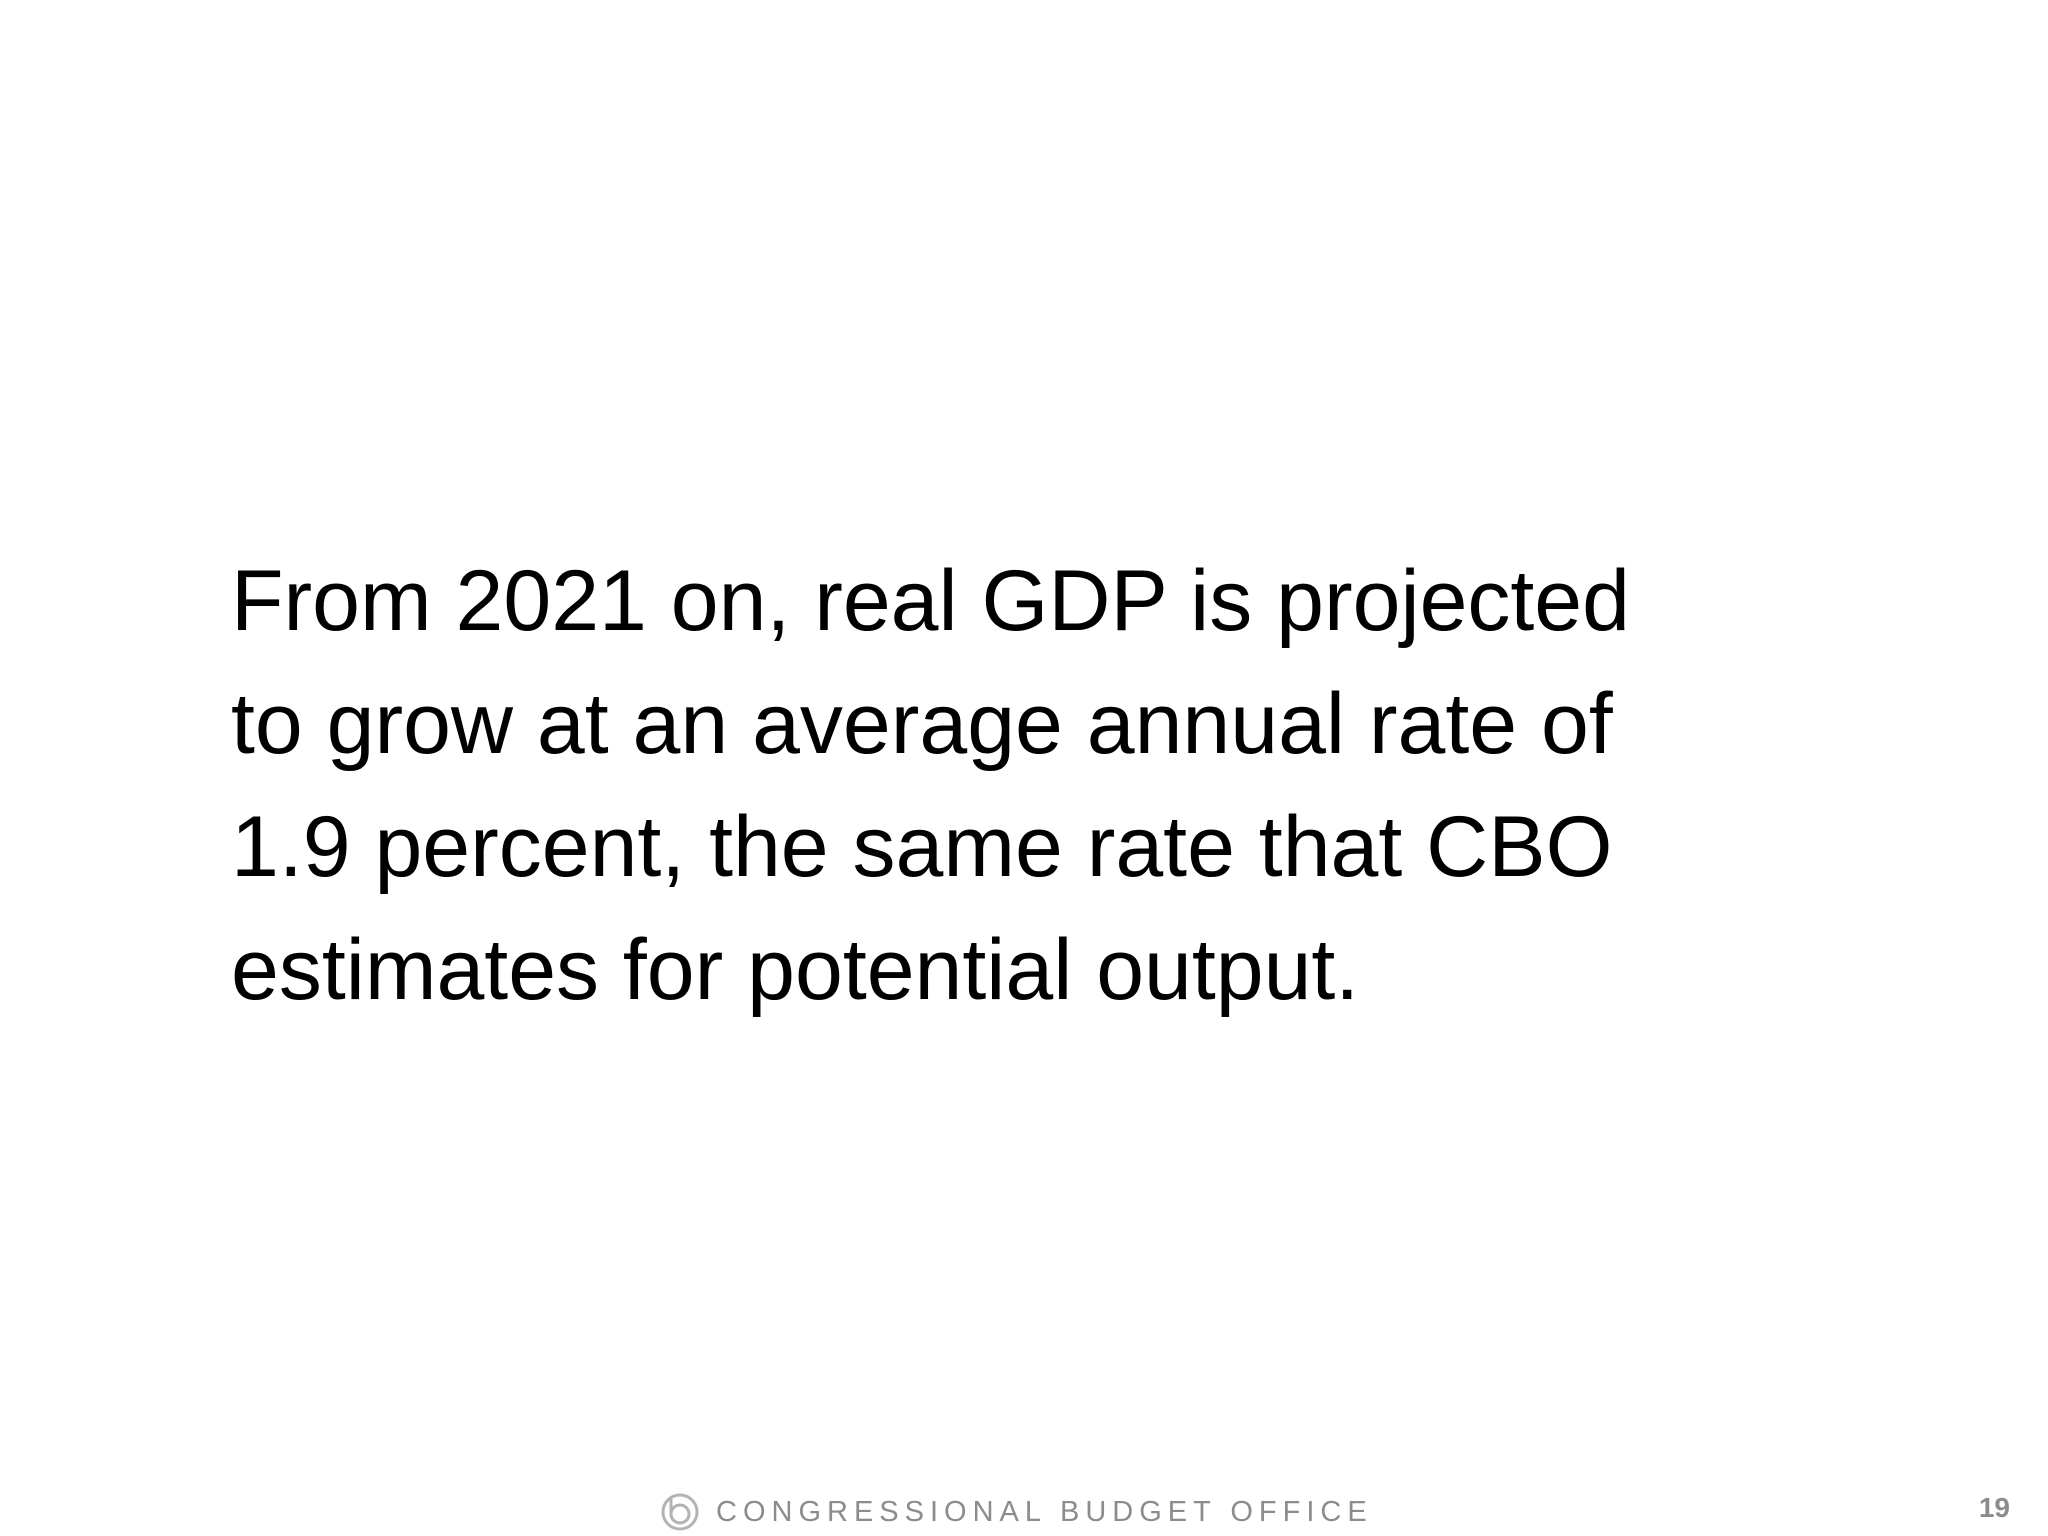 The width and height of the screenshot is (2048, 1536). I want to click on body-line: to grow at an average annual rate of, so click(922, 724).